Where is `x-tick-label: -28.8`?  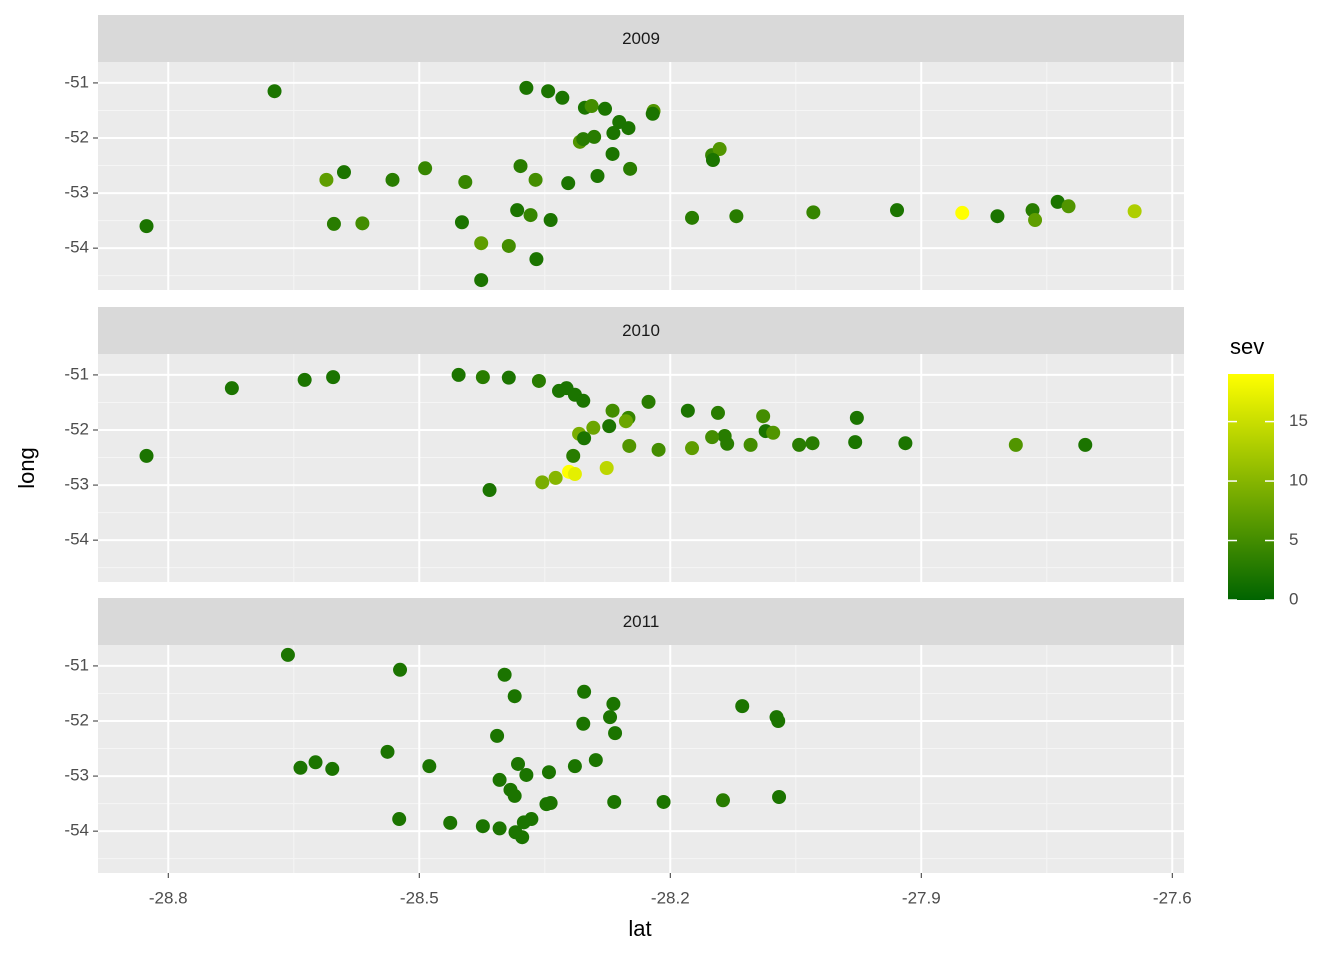 x-tick-label: -28.8 is located at coordinates (168, 897).